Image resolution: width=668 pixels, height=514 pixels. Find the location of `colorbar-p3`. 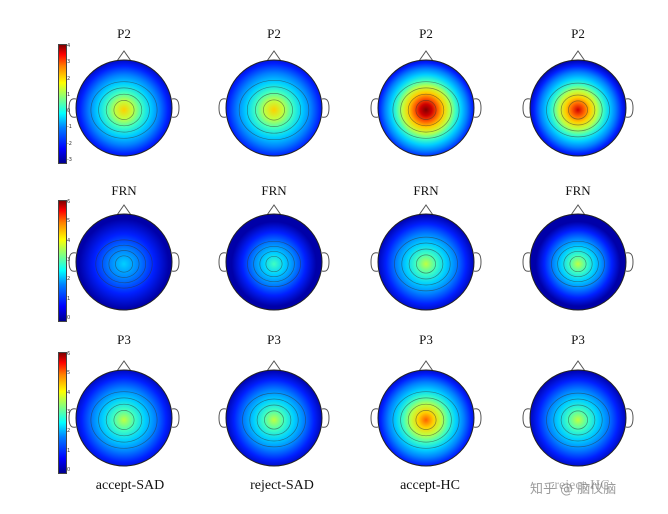

colorbar-p3 is located at coordinates (62, 413).